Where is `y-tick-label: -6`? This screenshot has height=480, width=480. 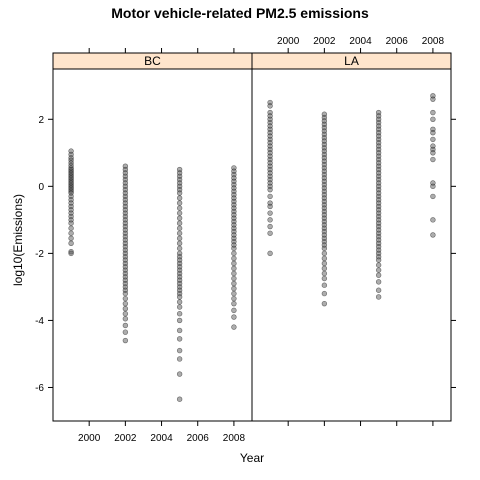 y-tick-label: -6 is located at coordinates (39, 388).